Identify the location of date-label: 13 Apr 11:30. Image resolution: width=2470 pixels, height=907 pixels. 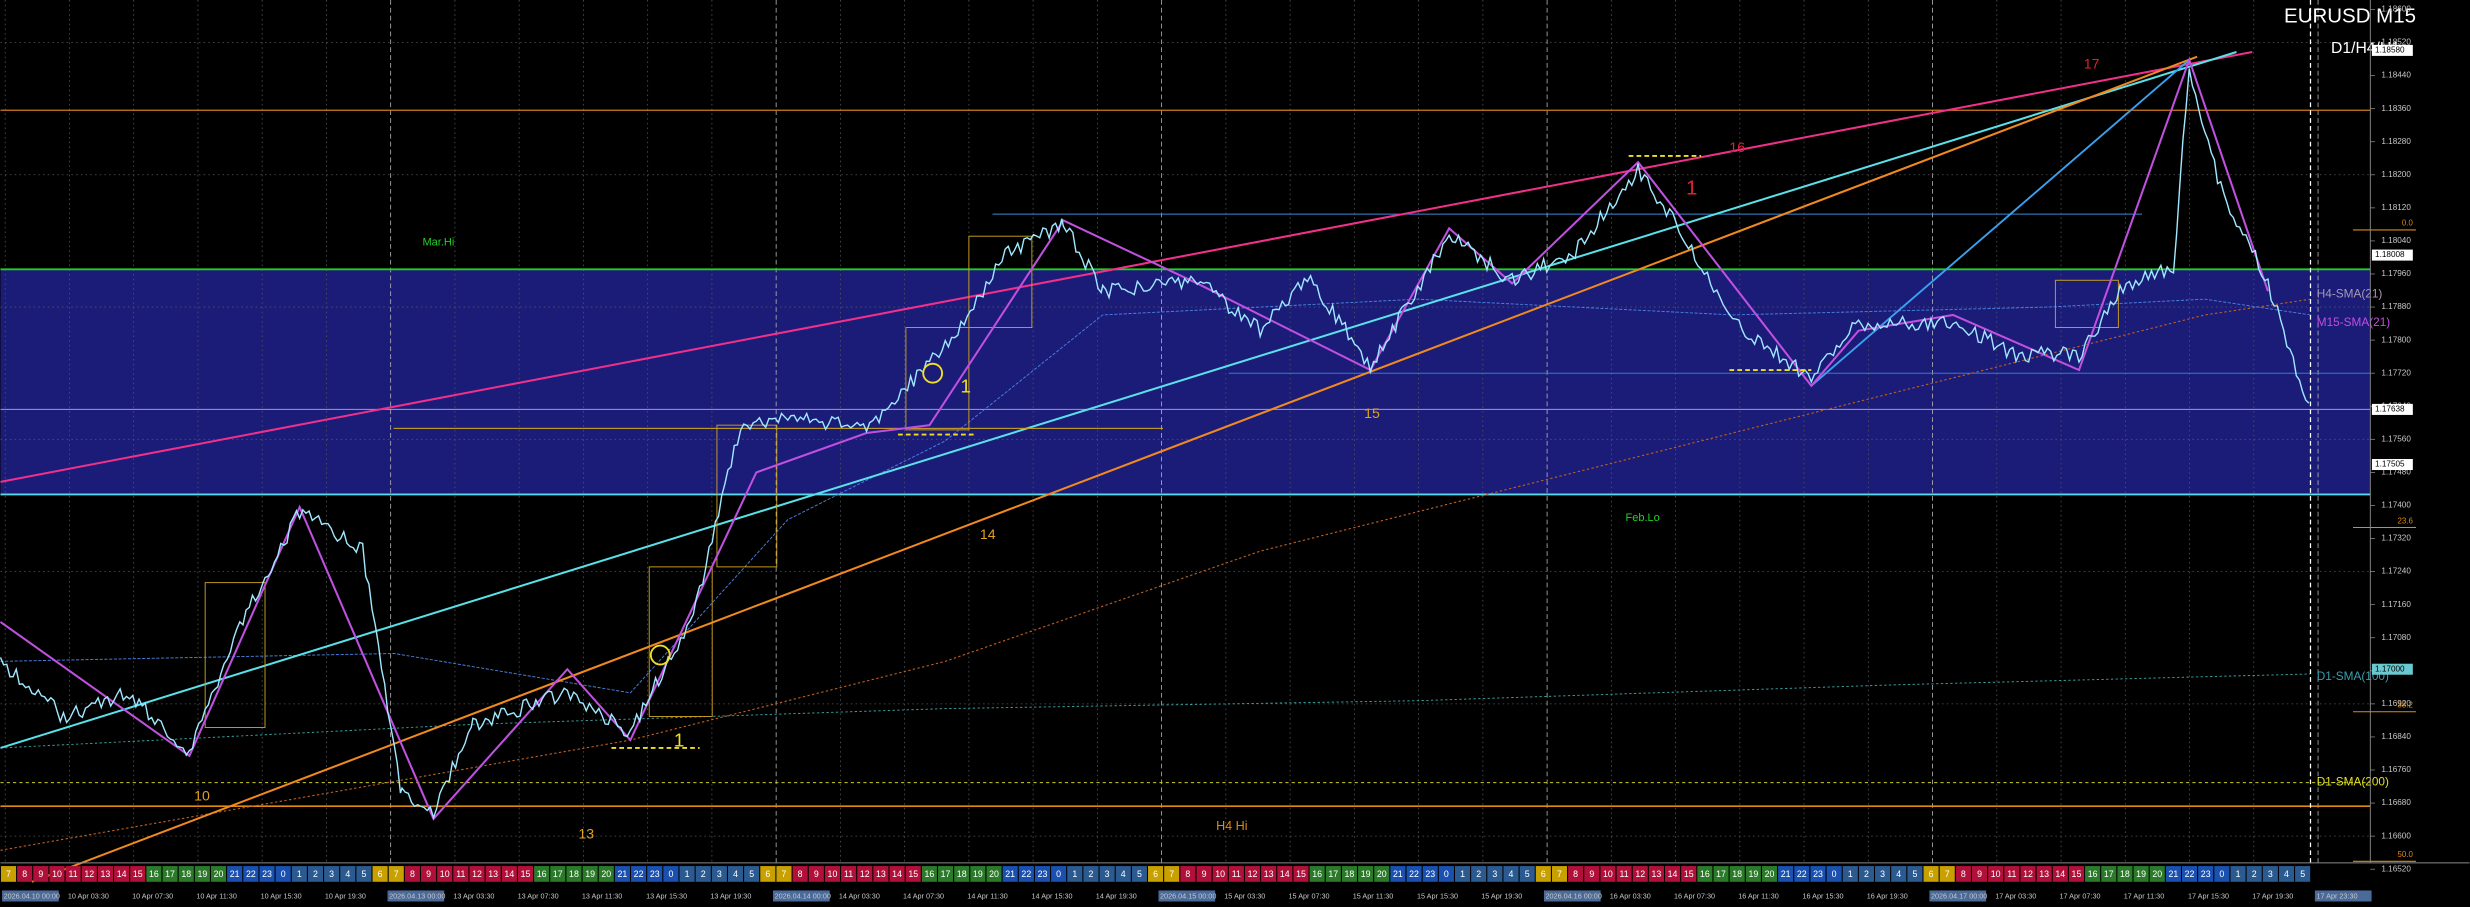
(602, 896).